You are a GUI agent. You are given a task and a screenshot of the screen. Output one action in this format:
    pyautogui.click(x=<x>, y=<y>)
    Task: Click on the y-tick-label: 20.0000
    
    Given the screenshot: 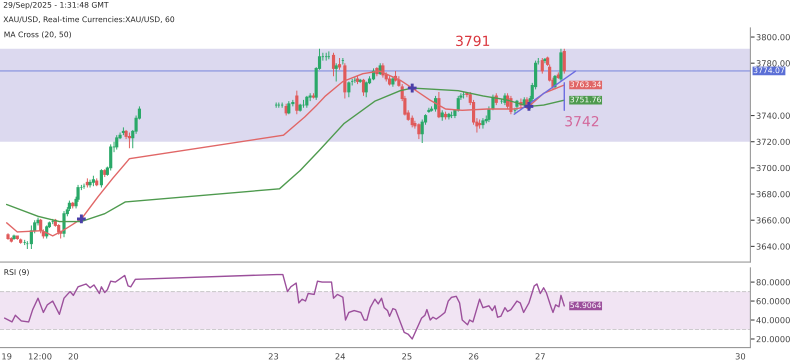 What is the action you would take?
    pyautogui.click(x=773, y=339)
    